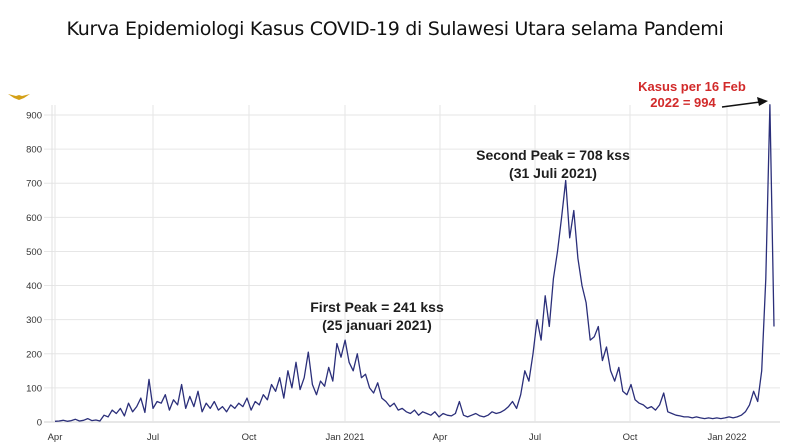  I want to click on y-tick-label: 700, so click(34, 184).